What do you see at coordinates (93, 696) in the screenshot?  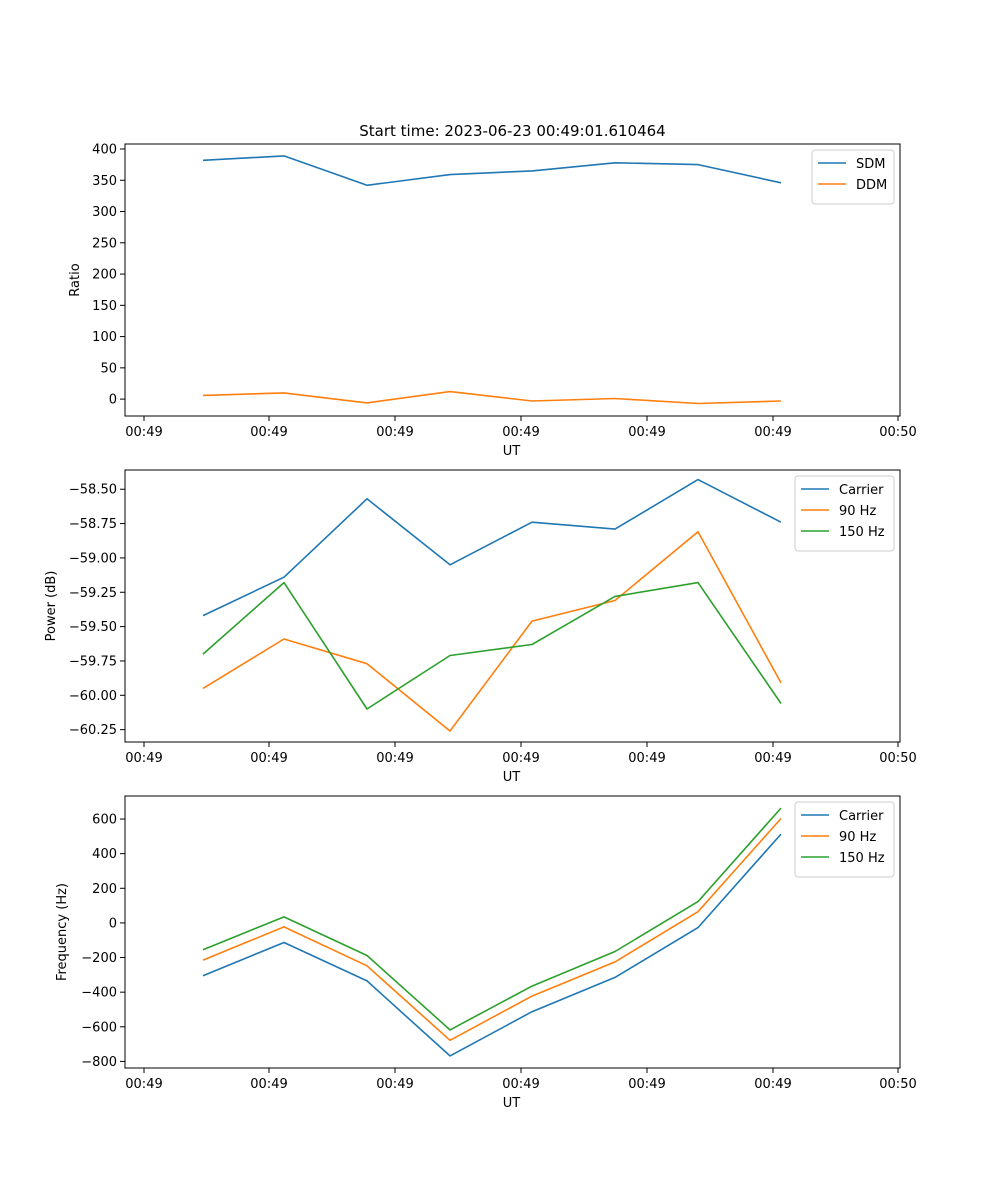 I see `y-tick-label: −60.00` at bounding box center [93, 696].